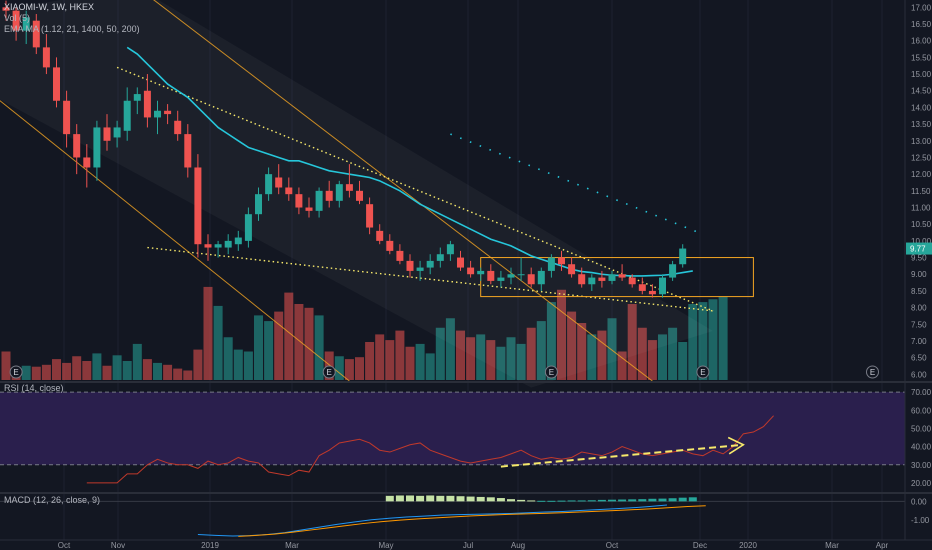  I want to click on rsi-tick-label: 60.00, so click(921, 410).